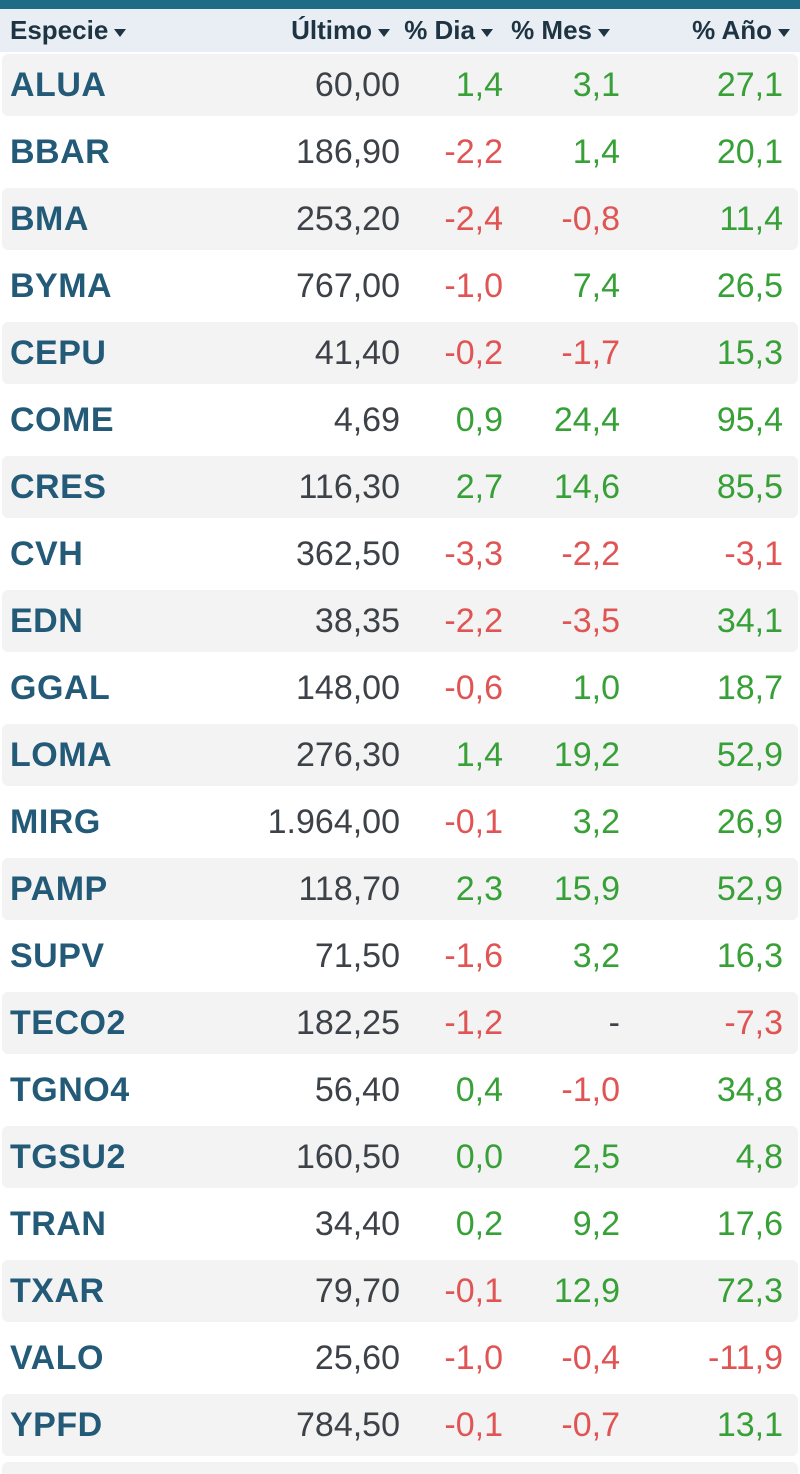 The width and height of the screenshot is (800, 1474). What do you see at coordinates (451, 30) in the screenshot?
I see `header-dia: % Dia` at bounding box center [451, 30].